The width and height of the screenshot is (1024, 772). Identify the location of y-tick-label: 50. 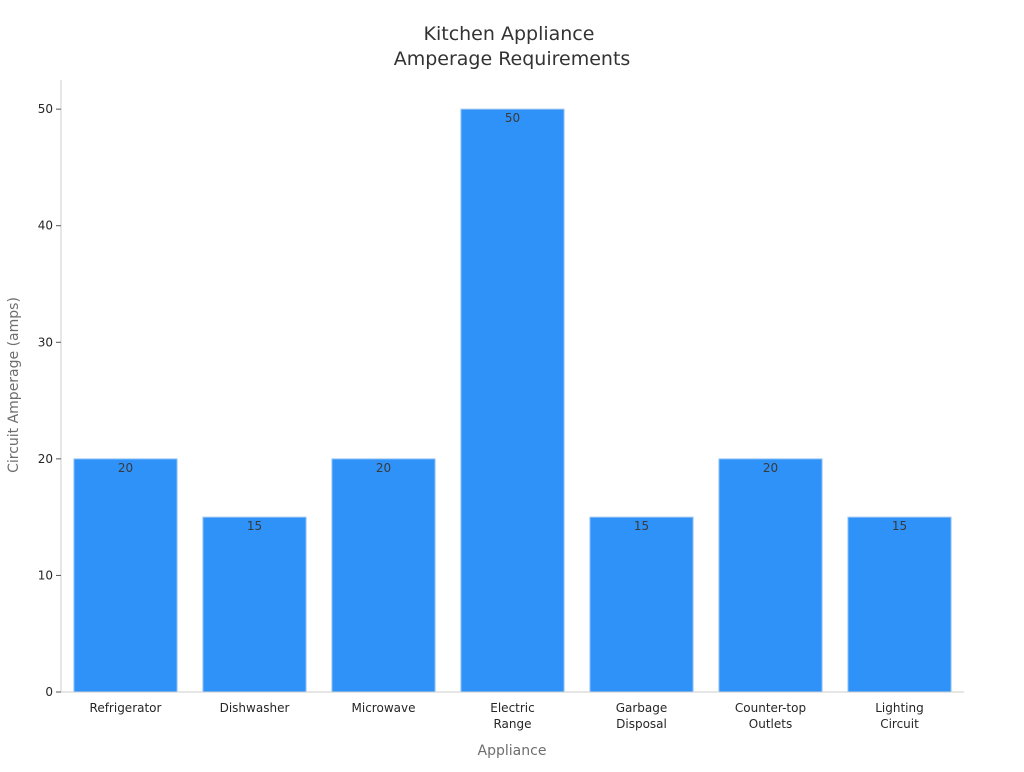
(45, 109).